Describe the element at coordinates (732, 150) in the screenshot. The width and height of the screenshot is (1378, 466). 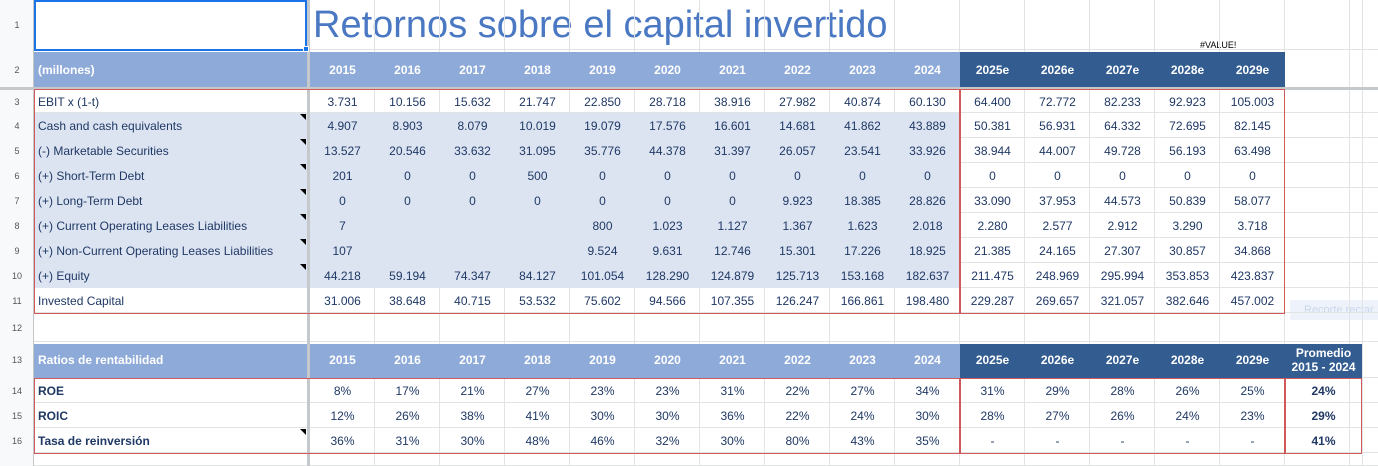
I see `value-cell: 31.397` at that location.